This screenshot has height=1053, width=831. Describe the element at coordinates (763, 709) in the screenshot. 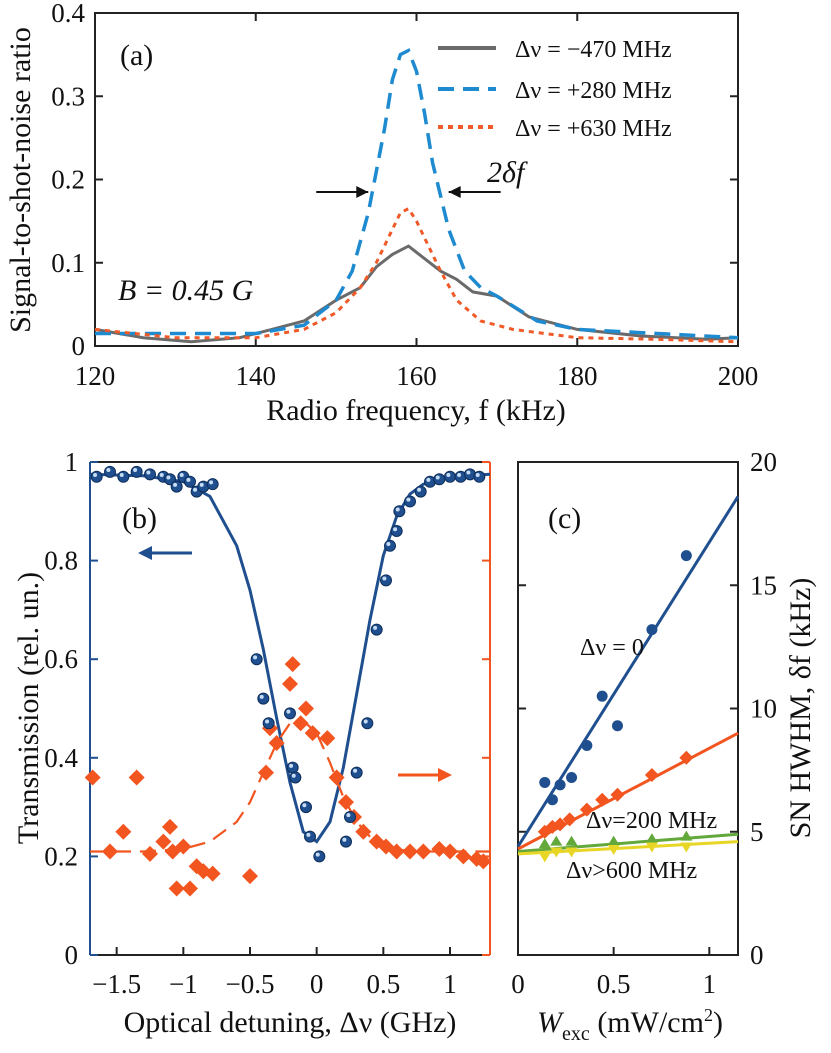

I see `y-tick-label: 10` at that location.